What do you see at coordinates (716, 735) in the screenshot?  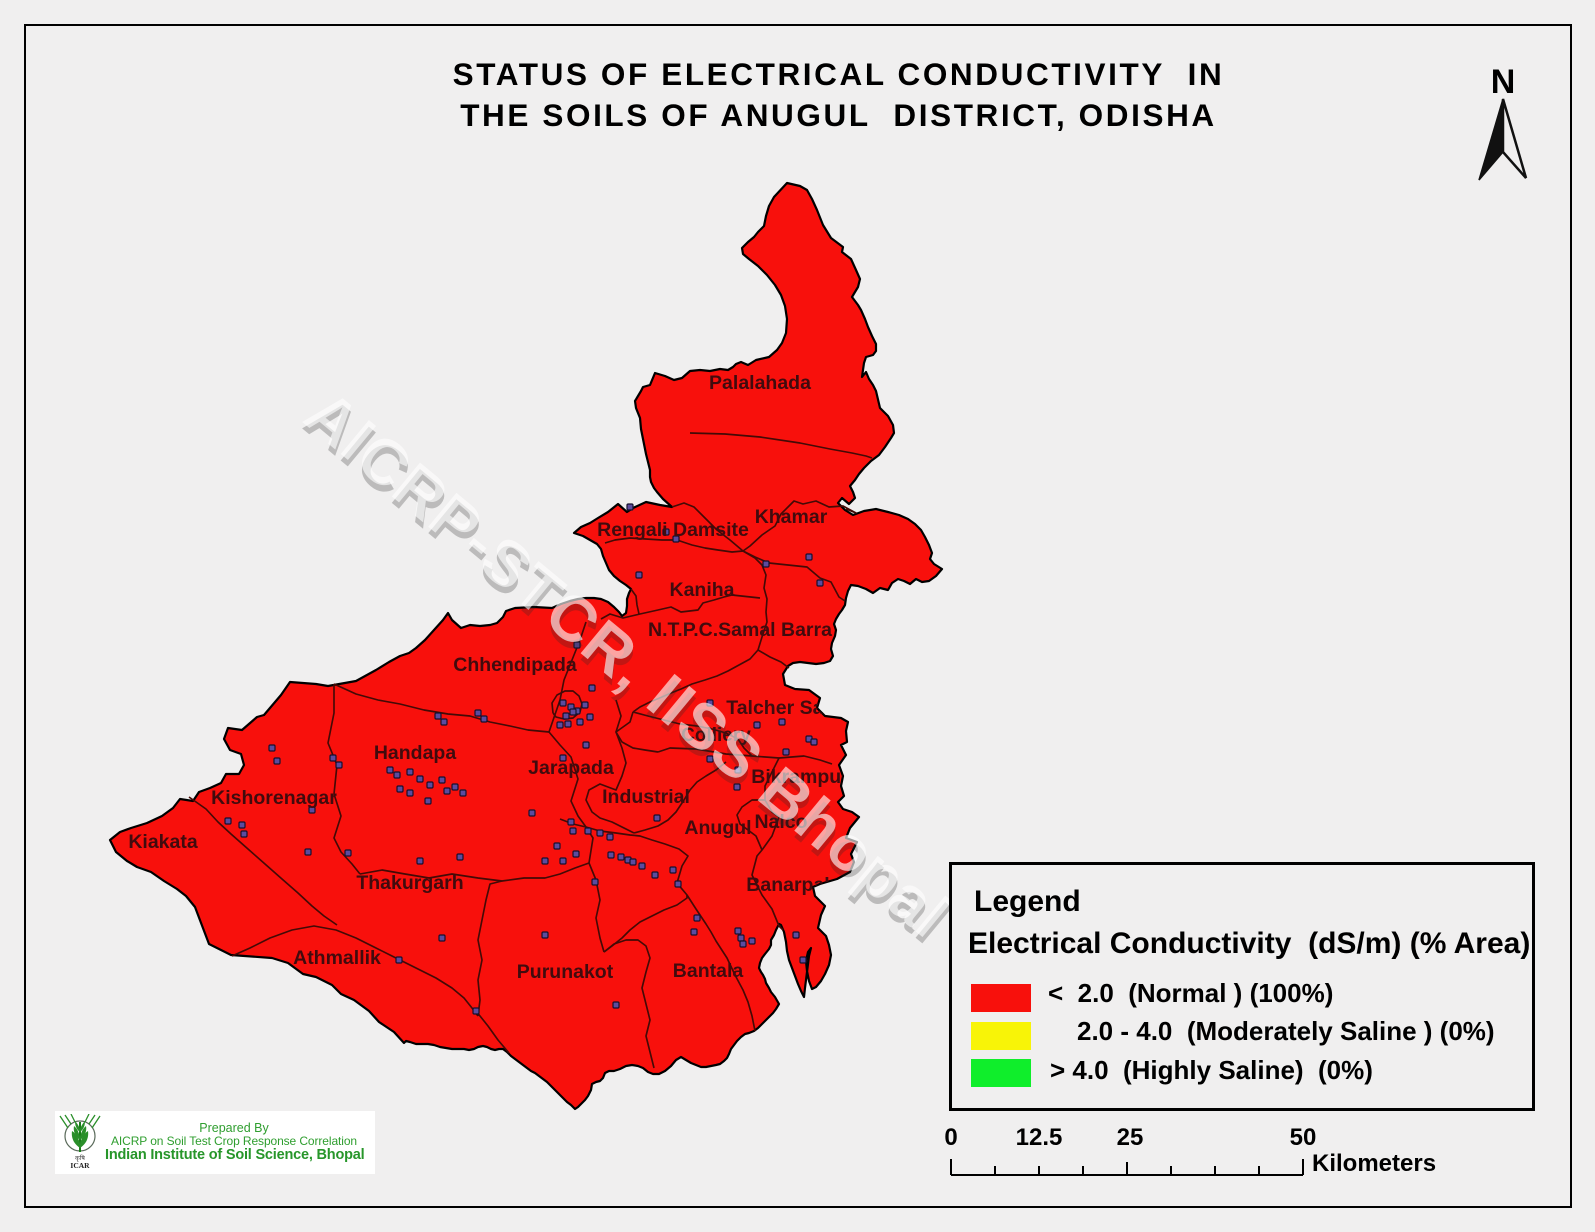 I see `svg-text: Colliery` at bounding box center [716, 735].